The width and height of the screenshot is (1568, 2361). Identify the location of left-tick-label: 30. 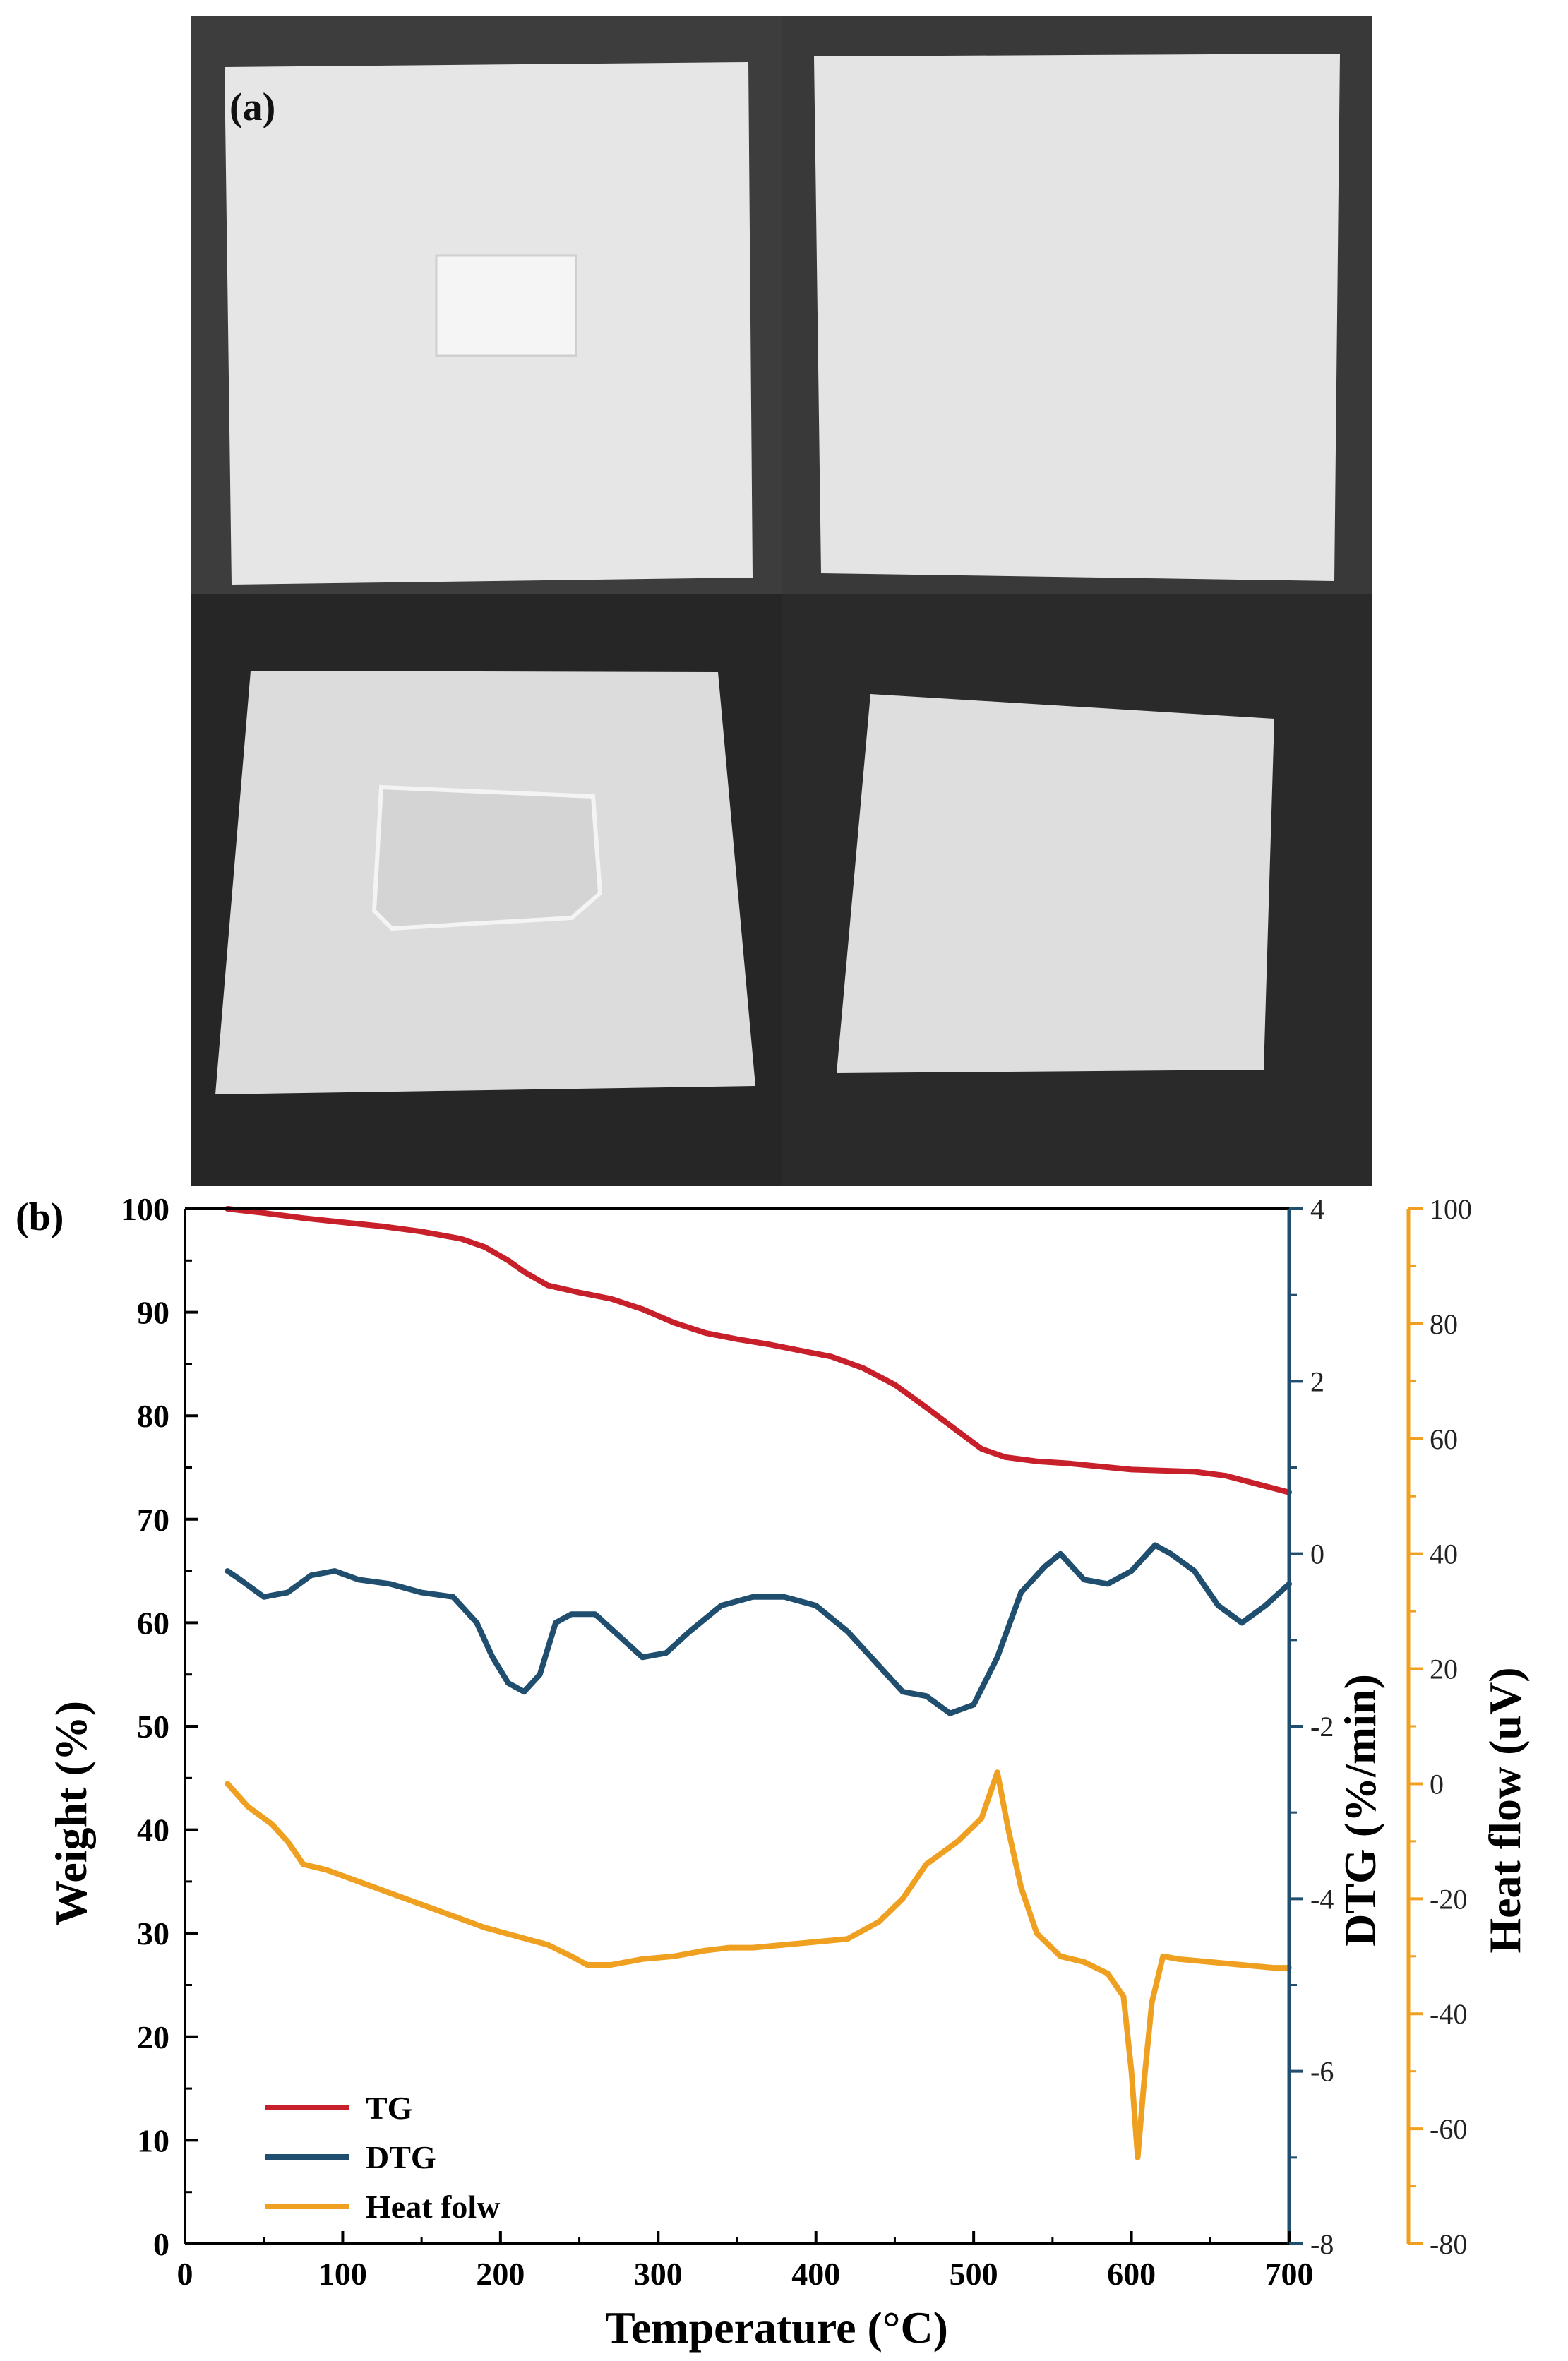
(153, 1933).